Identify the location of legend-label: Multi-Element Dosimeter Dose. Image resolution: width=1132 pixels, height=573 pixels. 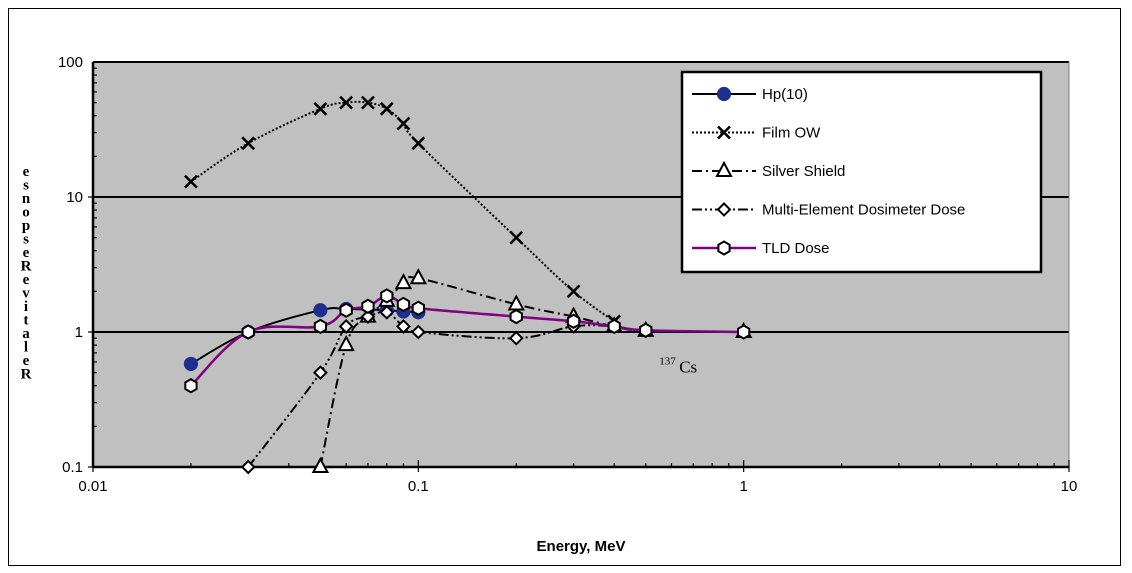
(863, 210).